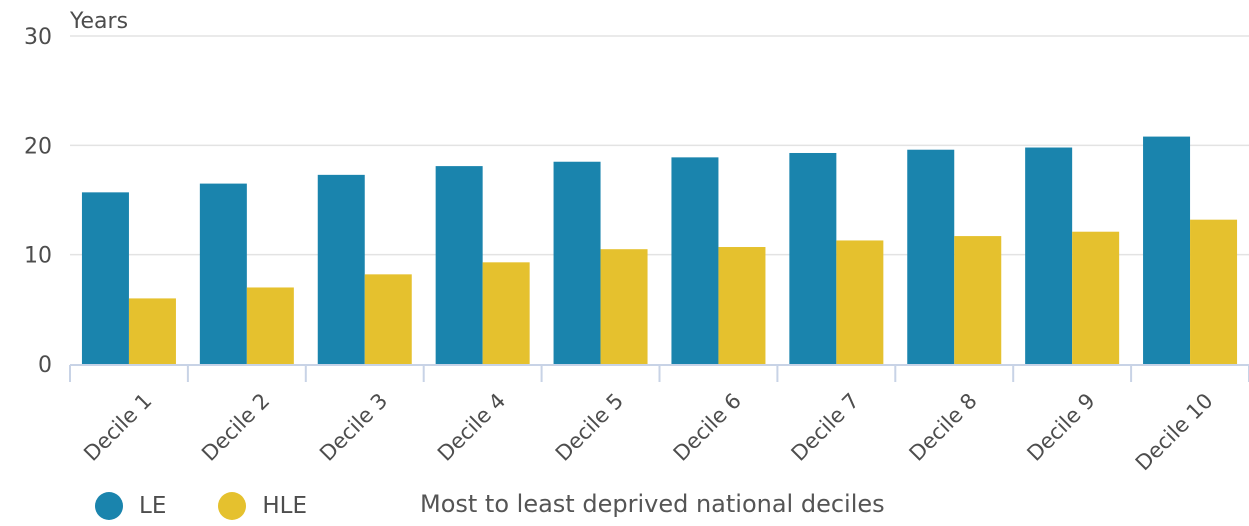  I want to click on legend-marker-le, so click(109, 506).